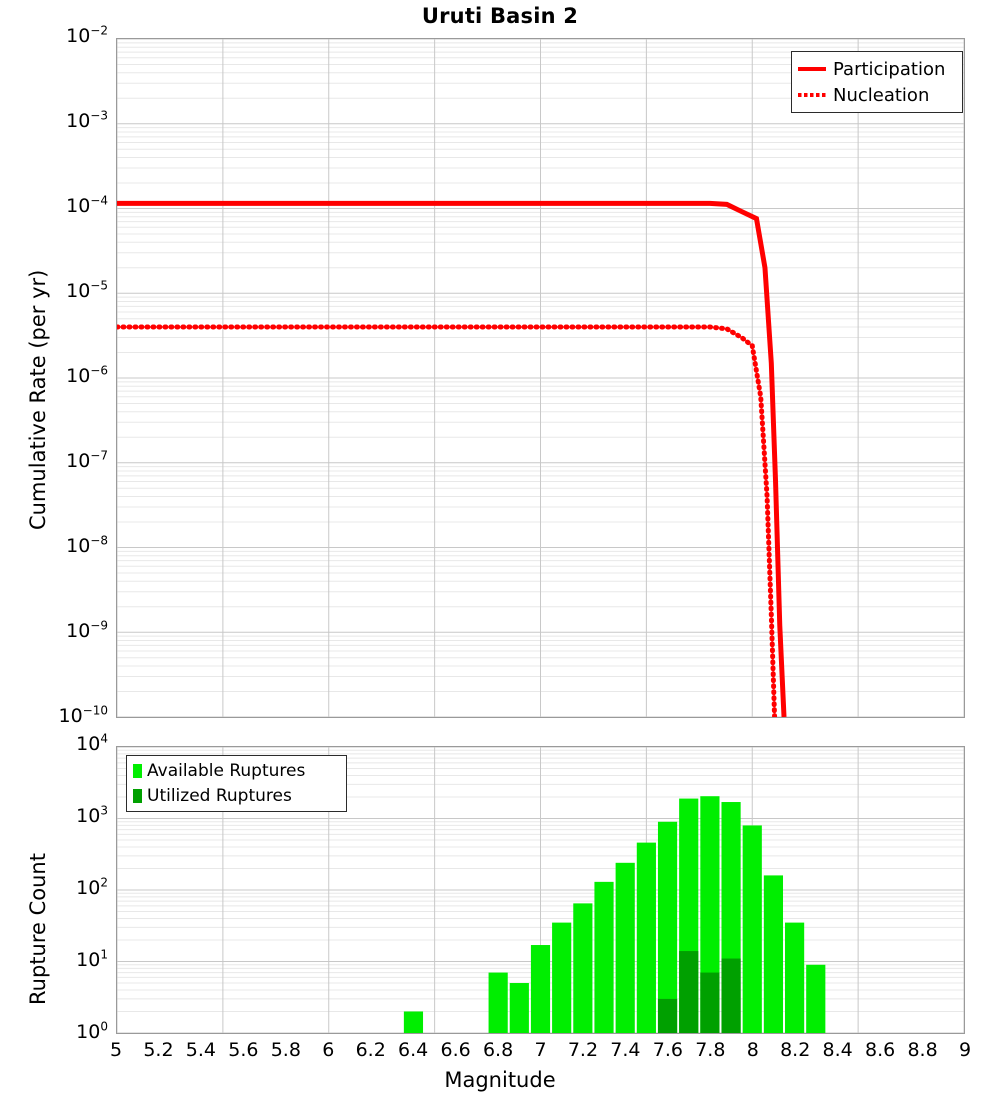  I want to click on x-tick-label: 8, so click(752, 1050).